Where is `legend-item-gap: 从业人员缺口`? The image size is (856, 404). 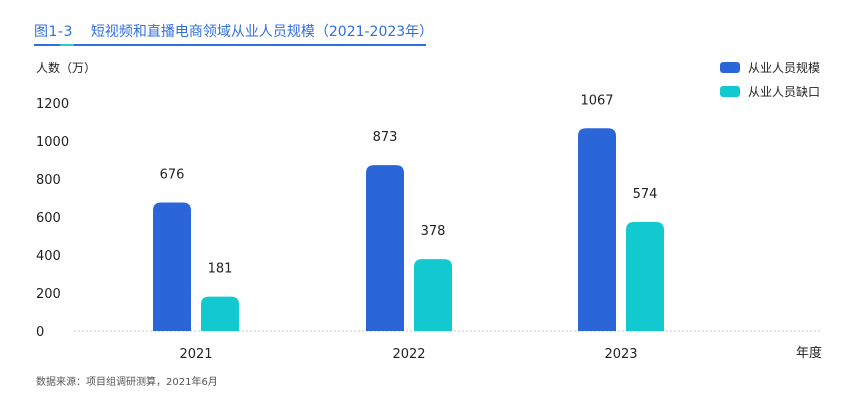 legend-item-gap: 从业人员缺口 is located at coordinates (770, 91).